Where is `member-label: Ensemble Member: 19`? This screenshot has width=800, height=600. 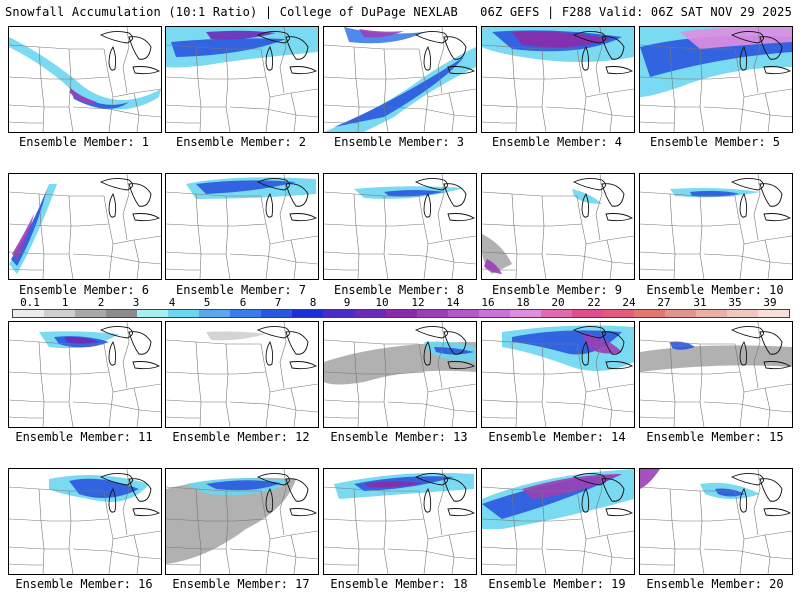
member-label: Ensemble Member: 19 is located at coordinates (557, 584).